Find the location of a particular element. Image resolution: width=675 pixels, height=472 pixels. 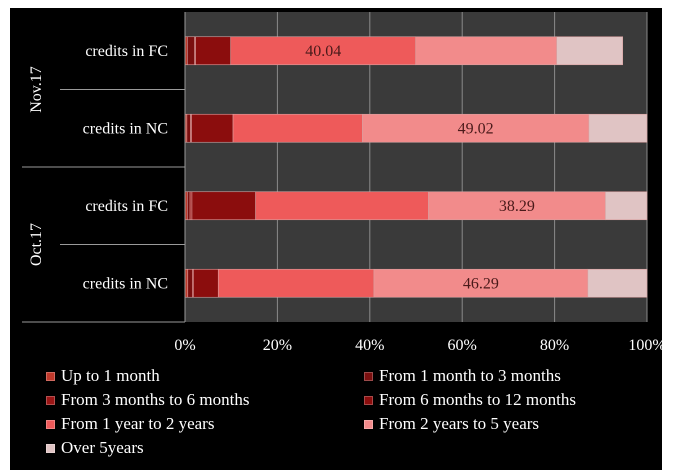

x-tick-label: 60% is located at coordinates (462, 345).